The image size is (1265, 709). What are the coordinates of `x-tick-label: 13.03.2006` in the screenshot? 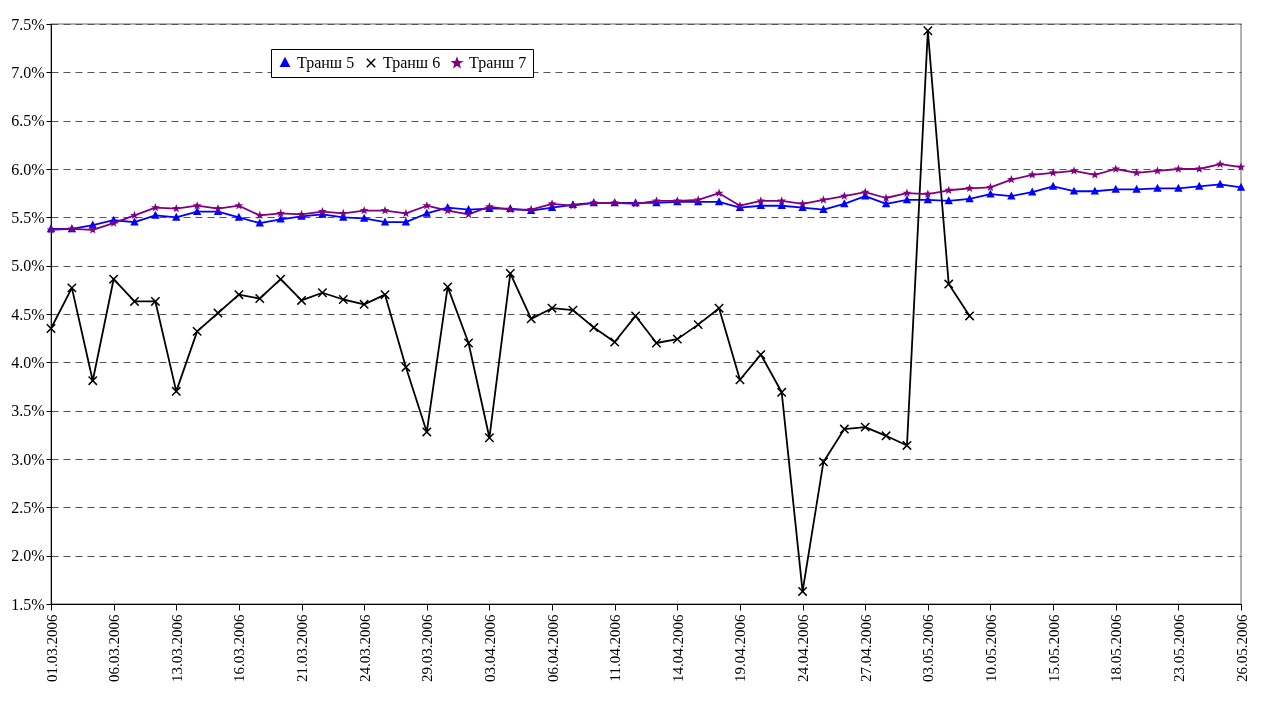 It's located at (176, 648).